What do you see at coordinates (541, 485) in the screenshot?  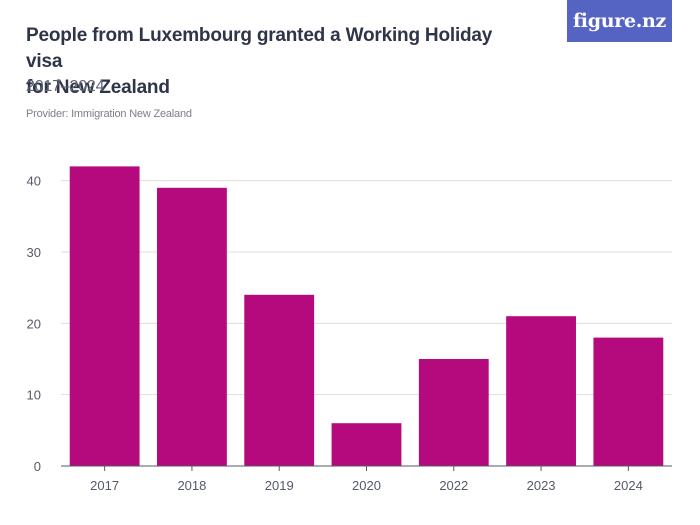 I see `x-tick-label: 2023` at bounding box center [541, 485].